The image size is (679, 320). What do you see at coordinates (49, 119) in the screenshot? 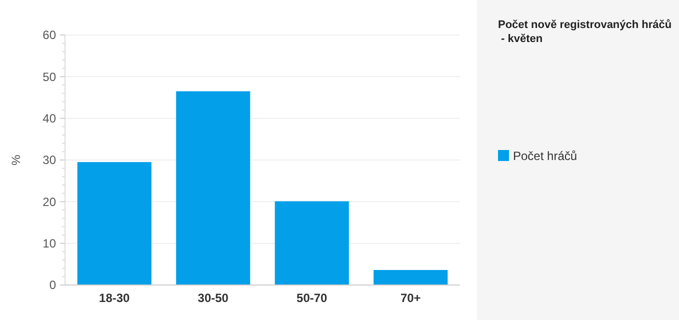
I see `y-tick-label: 40` at bounding box center [49, 119].